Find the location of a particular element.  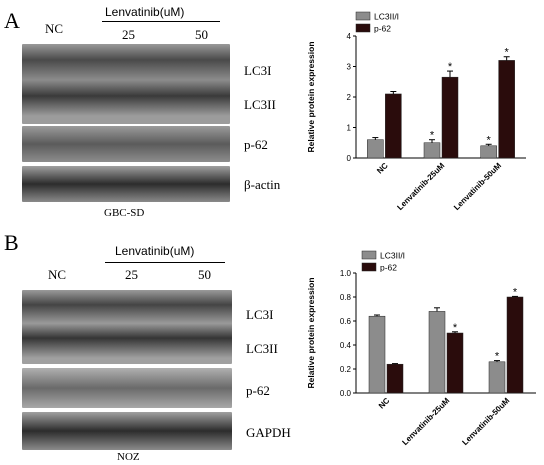

panel-a-band-lc3i: LC3I is located at coordinates (258, 70).